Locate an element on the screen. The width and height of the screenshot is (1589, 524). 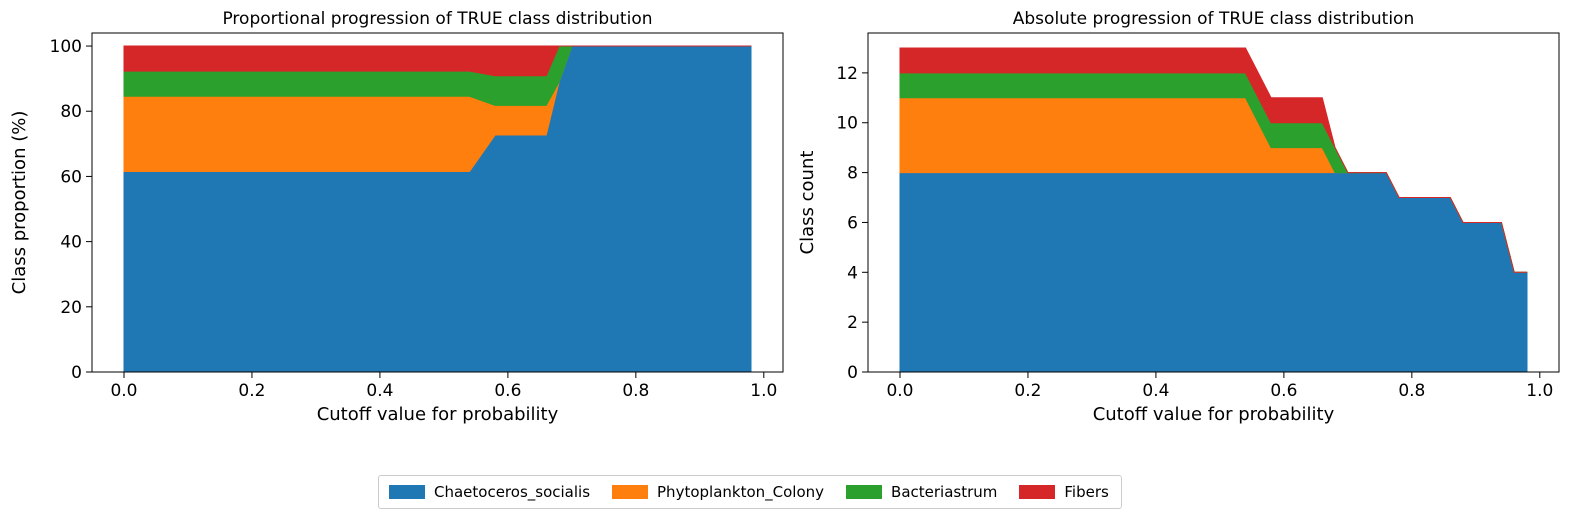
right-chart-xtick-label: 0.0 is located at coordinates (899, 391).